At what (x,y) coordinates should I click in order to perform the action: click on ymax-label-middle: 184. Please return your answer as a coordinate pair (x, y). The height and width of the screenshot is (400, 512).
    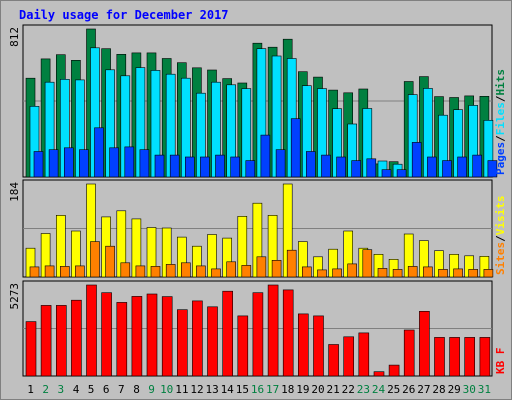
    Looking at the image, I should click on (14, 192).